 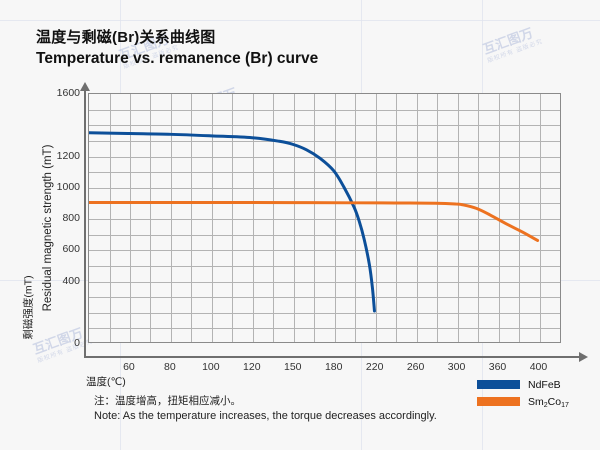 I want to click on legend-item-ndfeb: NdFeB, so click(x=523, y=384).